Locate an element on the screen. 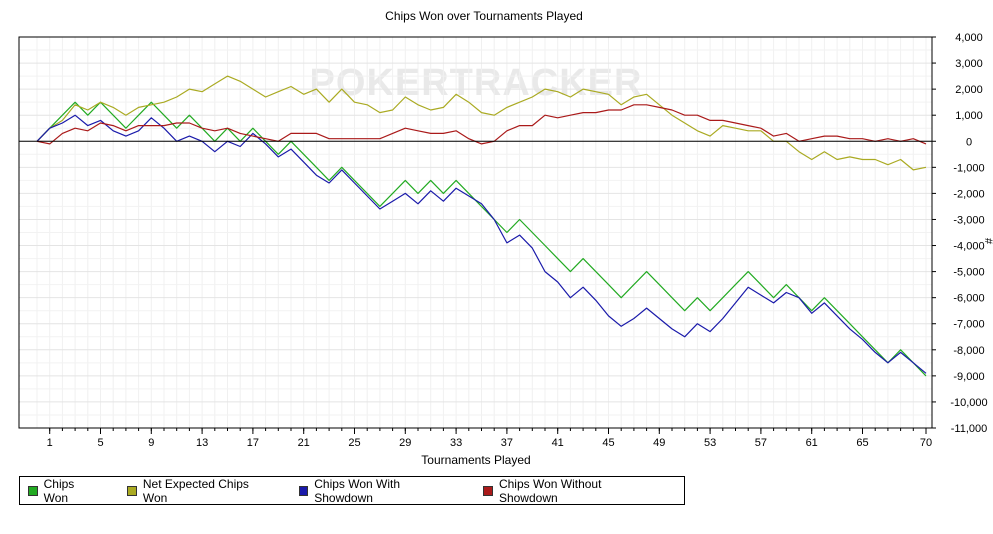  legend-item-chips-won-with-showdown: Chips Won With Showdown is located at coordinates (377, 490).